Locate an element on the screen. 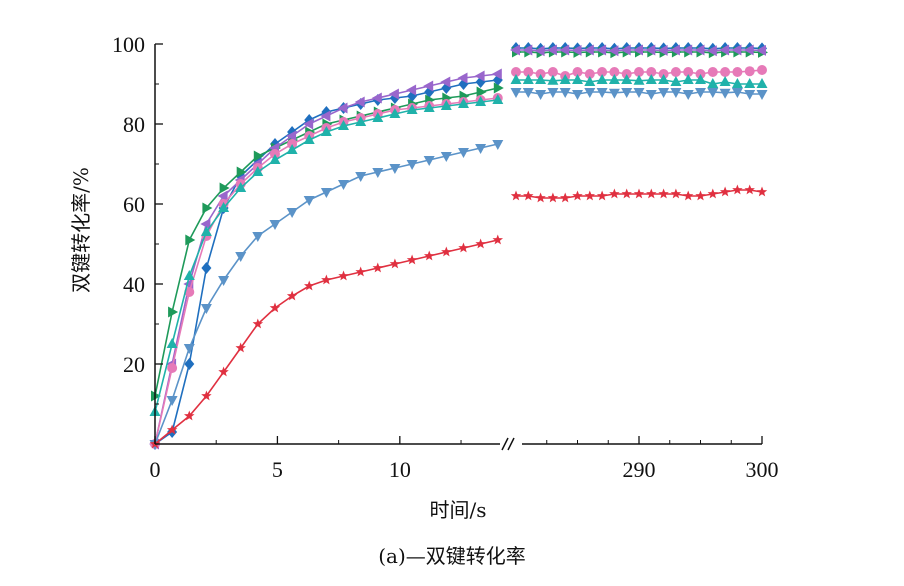  y-tick-label: 20 is located at coordinates (134, 364).